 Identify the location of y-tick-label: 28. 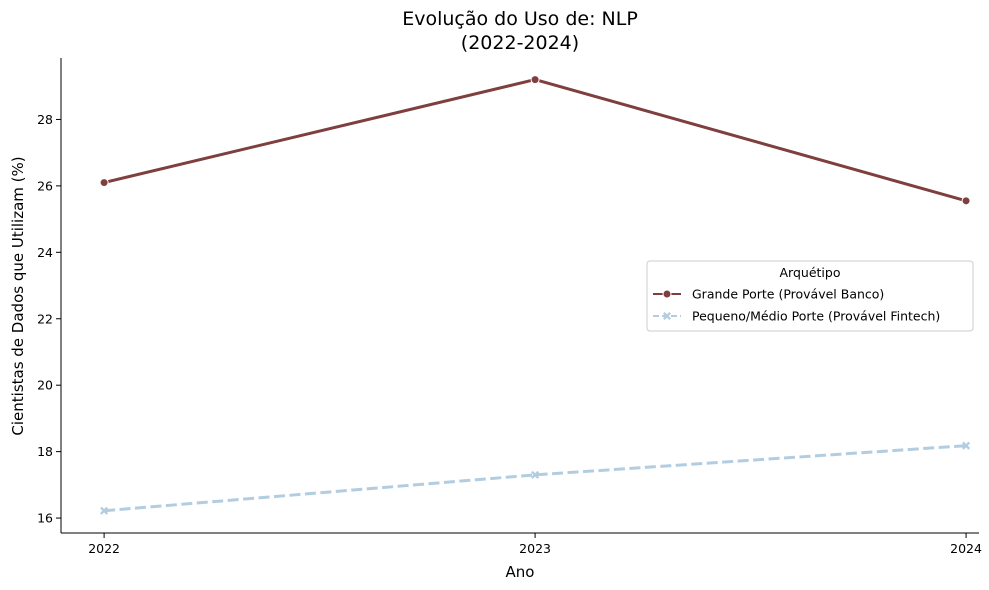
(45, 119).